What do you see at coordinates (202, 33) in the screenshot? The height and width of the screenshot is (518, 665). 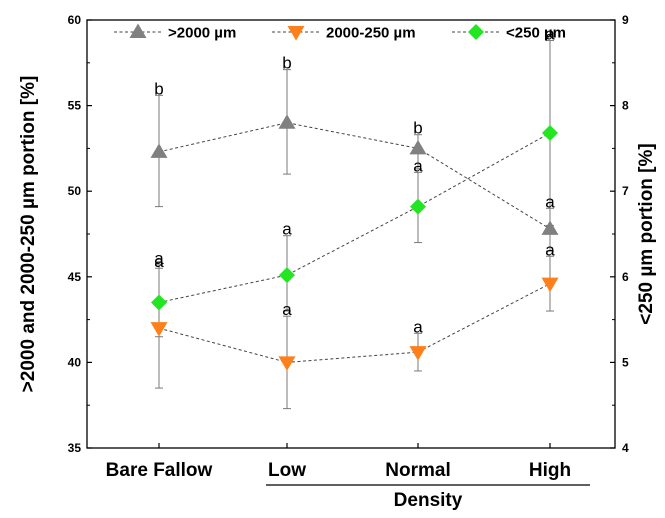 I see `legend-item-1-label: >2000 µm` at bounding box center [202, 33].